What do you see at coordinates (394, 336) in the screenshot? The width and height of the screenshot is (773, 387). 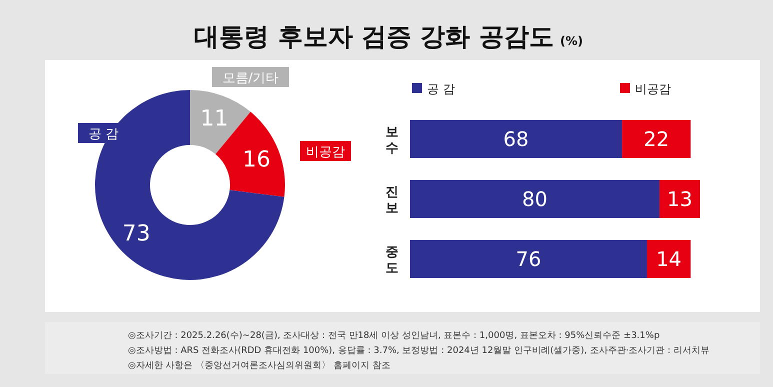 I see `text: ◎조사기간 : 2025.2.26(수)~28(금), 조사대상 : 전국 만18세 이상 성인남녀, 표본수 : 1,000명, 표본오차 : 95%신뢰수준 ±3.1%p` at bounding box center [394, 336].